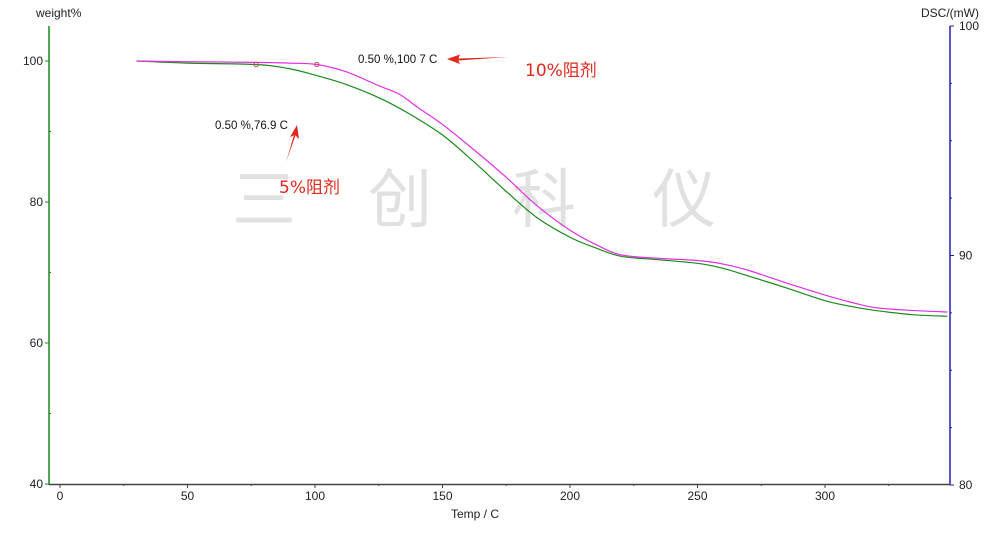 This screenshot has height=534, width=1000. Describe the element at coordinates (544, 201) in the screenshot. I see `watermark-char-3: 科` at that location.